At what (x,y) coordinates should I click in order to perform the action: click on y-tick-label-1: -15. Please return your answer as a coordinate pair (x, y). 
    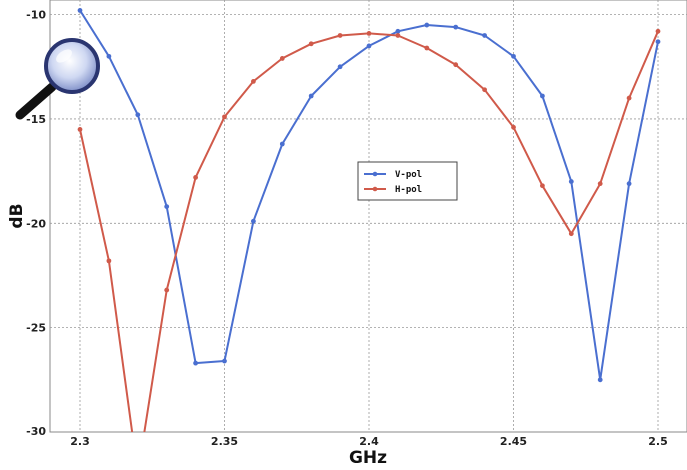
    Looking at the image, I should click on (36, 119).